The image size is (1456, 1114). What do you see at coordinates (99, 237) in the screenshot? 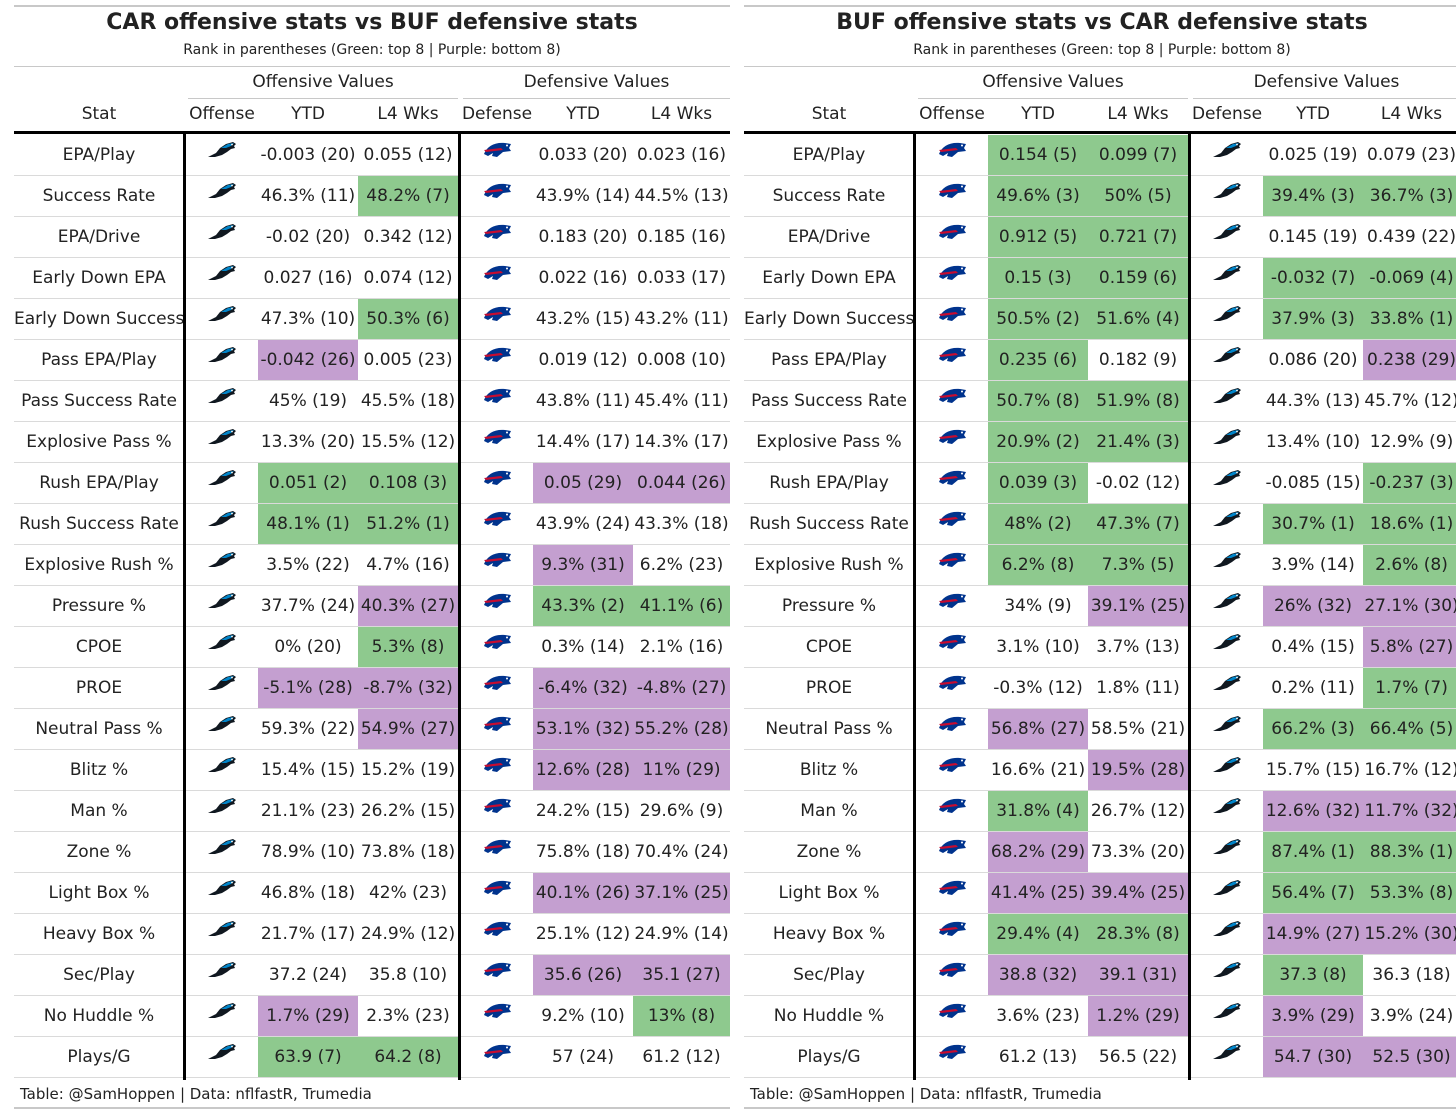
I see `stat-name-cell: EPA/Drive` at bounding box center [99, 237].